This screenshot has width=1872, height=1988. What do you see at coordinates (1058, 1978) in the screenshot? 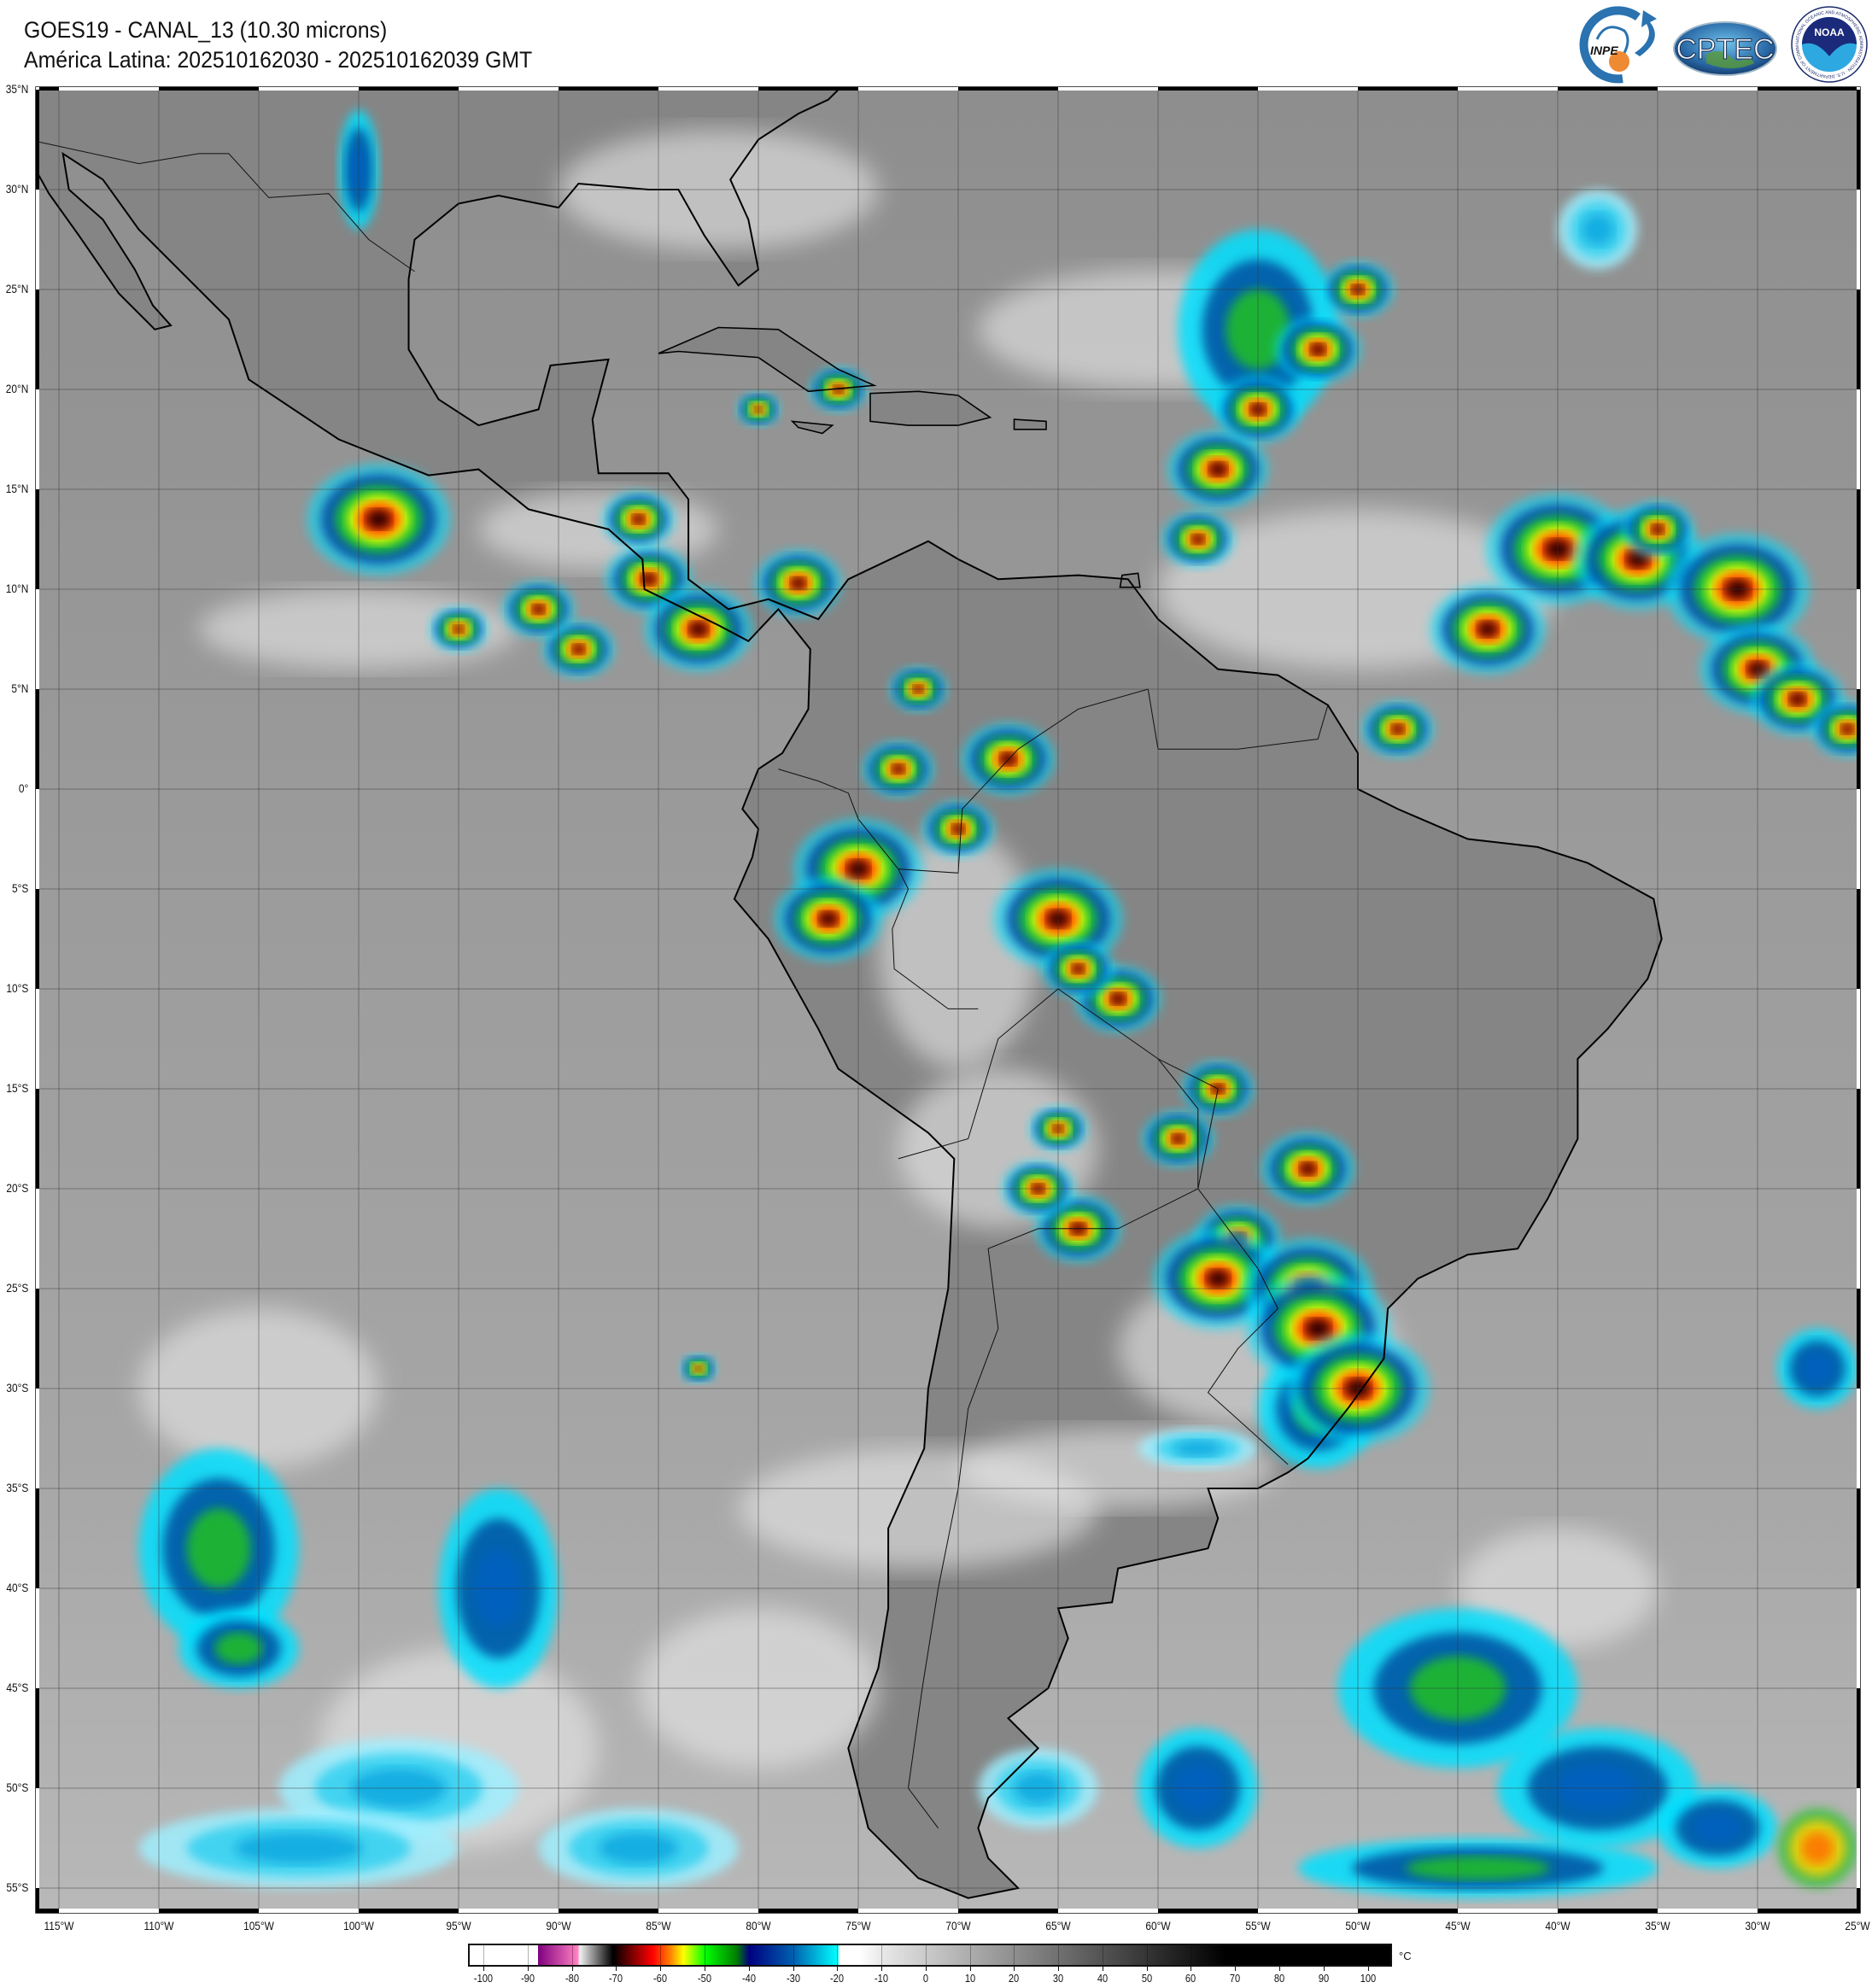
I see `colorbar-tick-label: 30` at bounding box center [1058, 1978].